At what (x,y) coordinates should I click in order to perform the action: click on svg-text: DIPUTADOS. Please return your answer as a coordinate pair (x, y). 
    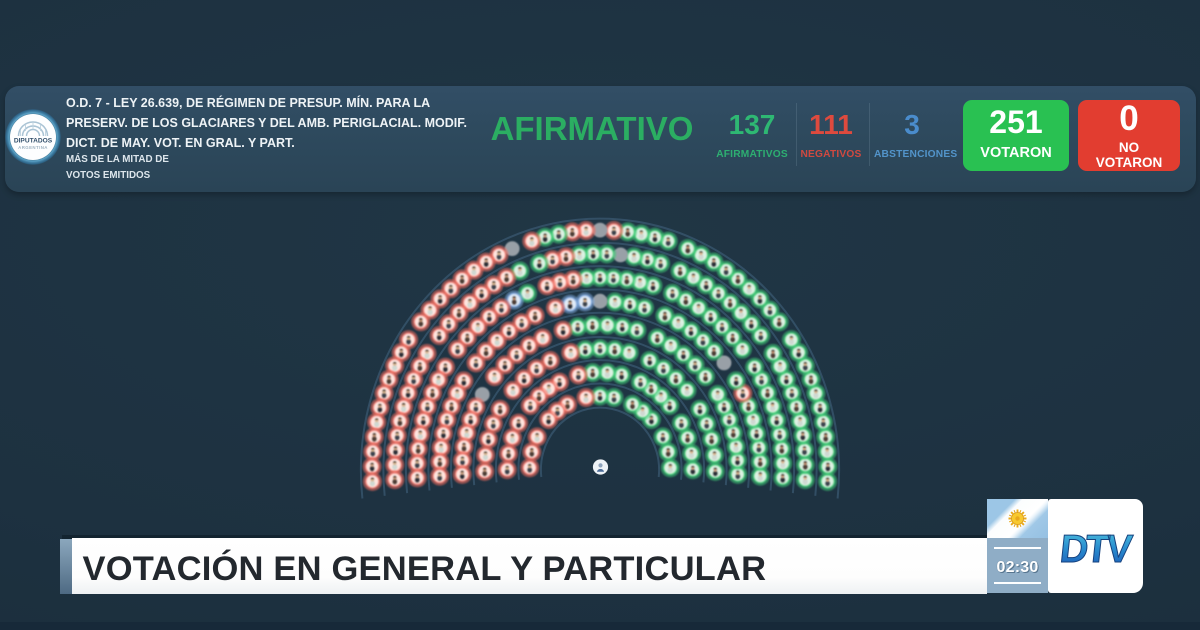
    Looking at the image, I should click on (33, 141).